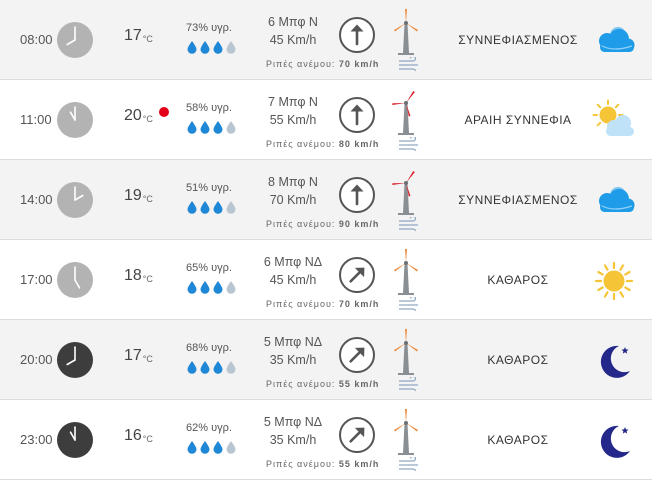 This screenshot has height=480, width=666. I want to click on humidity-text: 58% υγρ., so click(209, 108).